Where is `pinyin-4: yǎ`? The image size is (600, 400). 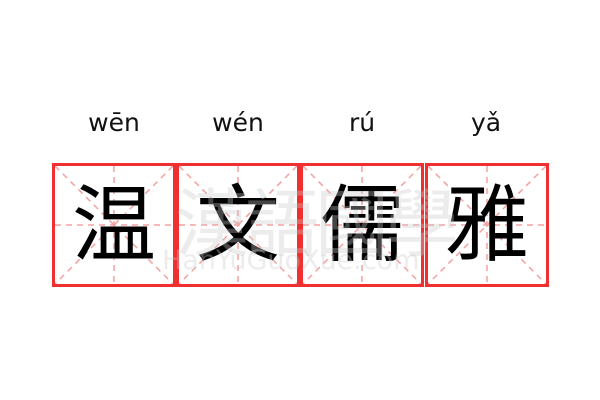 pinyin-4: yǎ is located at coordinates (486, 122).